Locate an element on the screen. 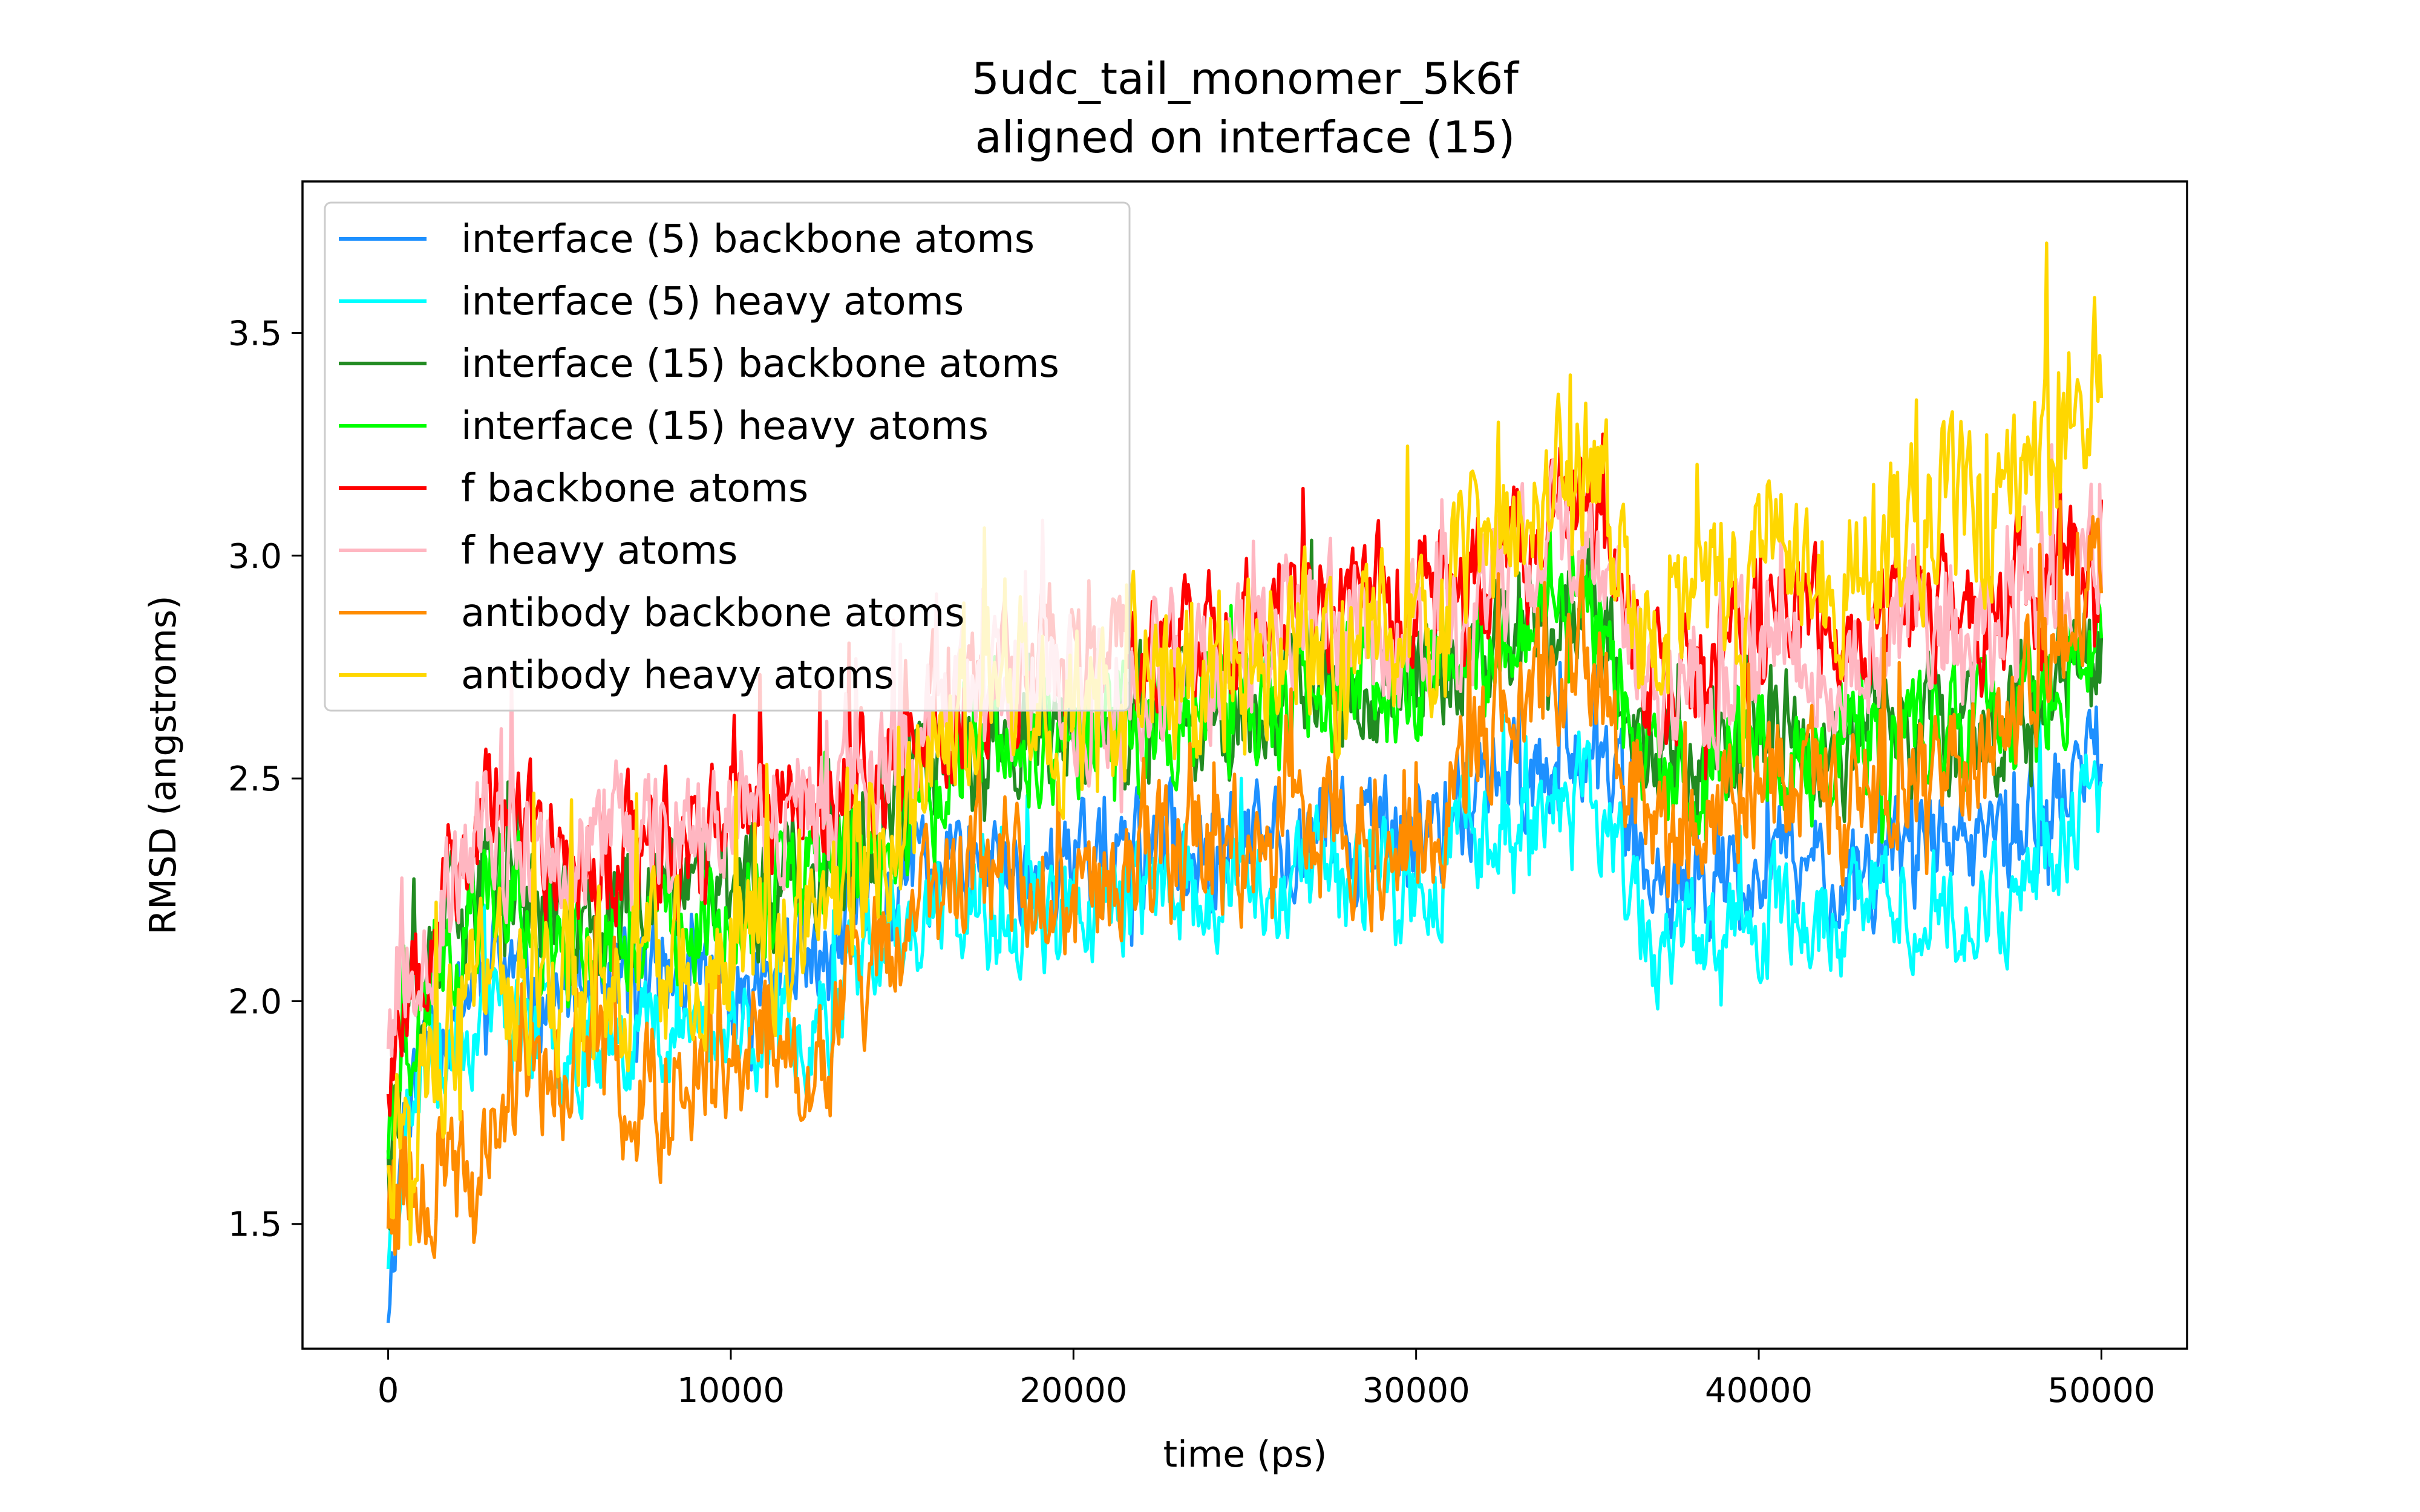 This screenshot has height=1512, width=2420. legend-label: interface (5) heavy atoms is located at coordinates (713, 301).